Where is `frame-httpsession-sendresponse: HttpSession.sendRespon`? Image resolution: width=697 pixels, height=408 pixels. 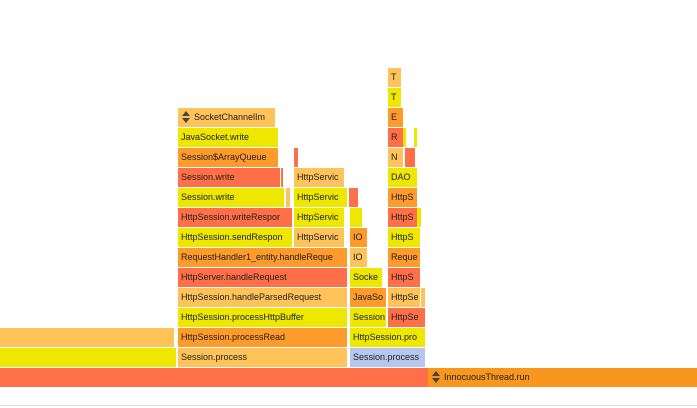
frame-httpsession-sendresponse: HttpSession.sendRespon is located at coordinates (235, 237).